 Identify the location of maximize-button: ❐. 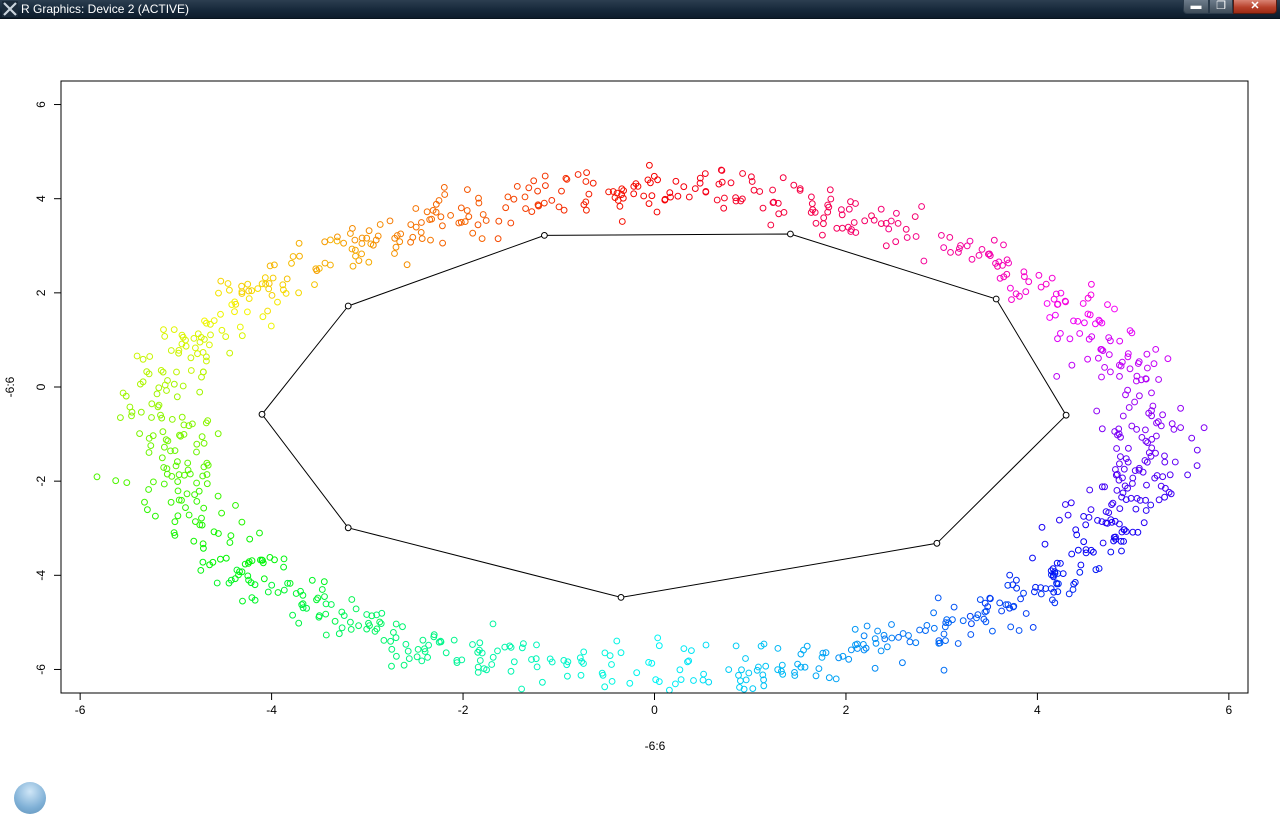
(1221, 7).